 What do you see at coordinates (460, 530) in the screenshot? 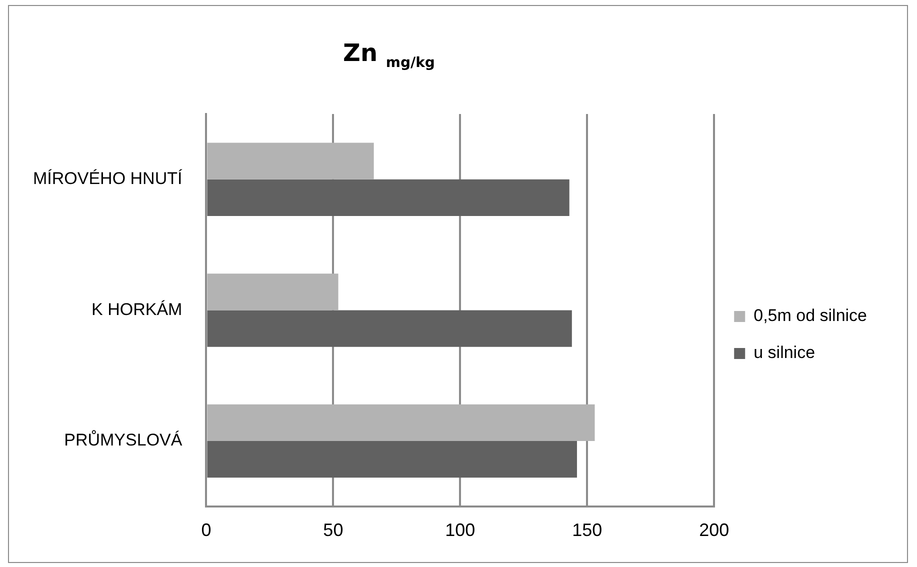
I see `x-tick-label: 100` at bounding box center [460, 530].